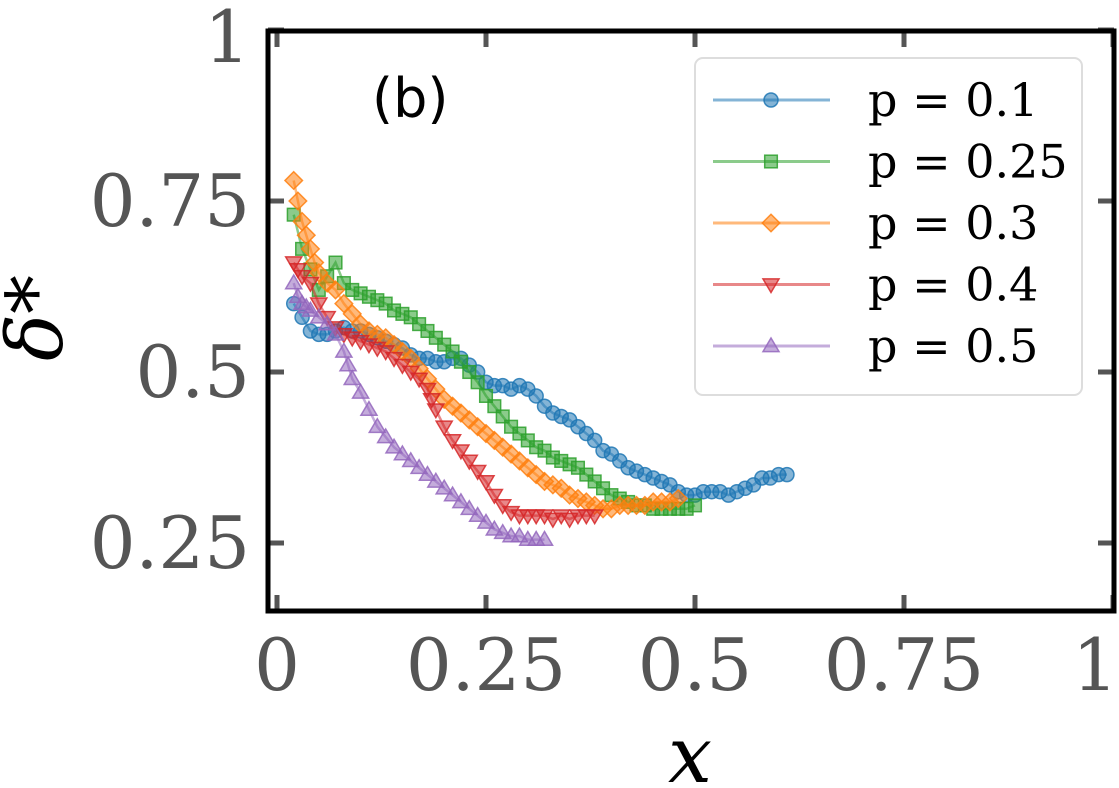  What do you see at coordinates (227, 39) in the screenshot?
I see `y-tick-label-3: 1` at bounding box center [227, 39].